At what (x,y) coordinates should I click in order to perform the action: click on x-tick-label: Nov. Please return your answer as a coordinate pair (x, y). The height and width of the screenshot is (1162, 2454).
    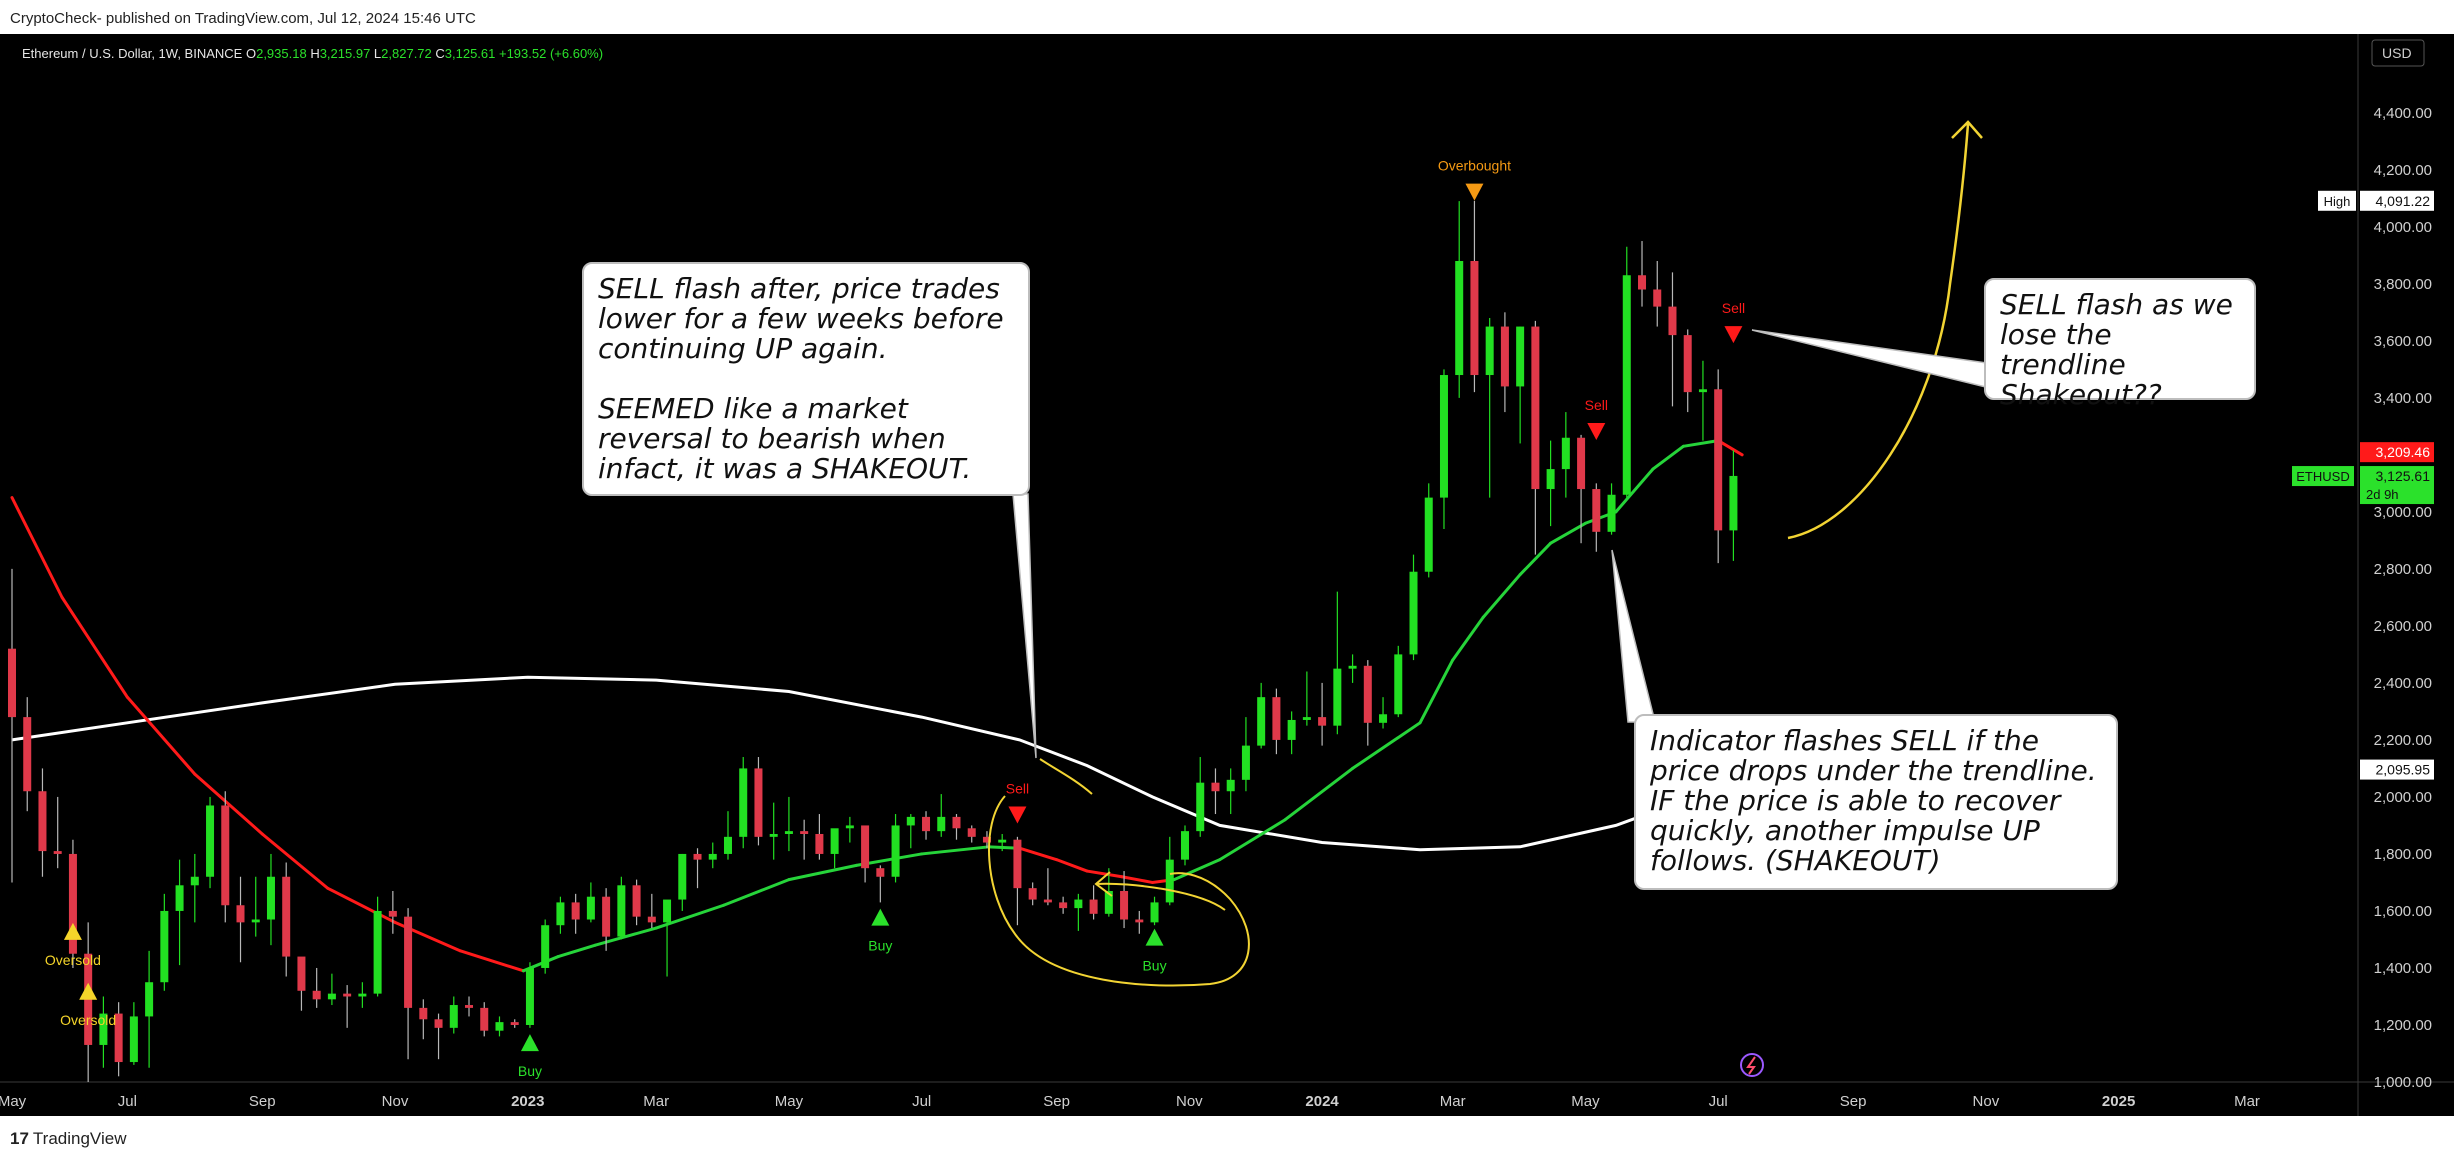
    Looking at the image, I should click on (1986, 1101).